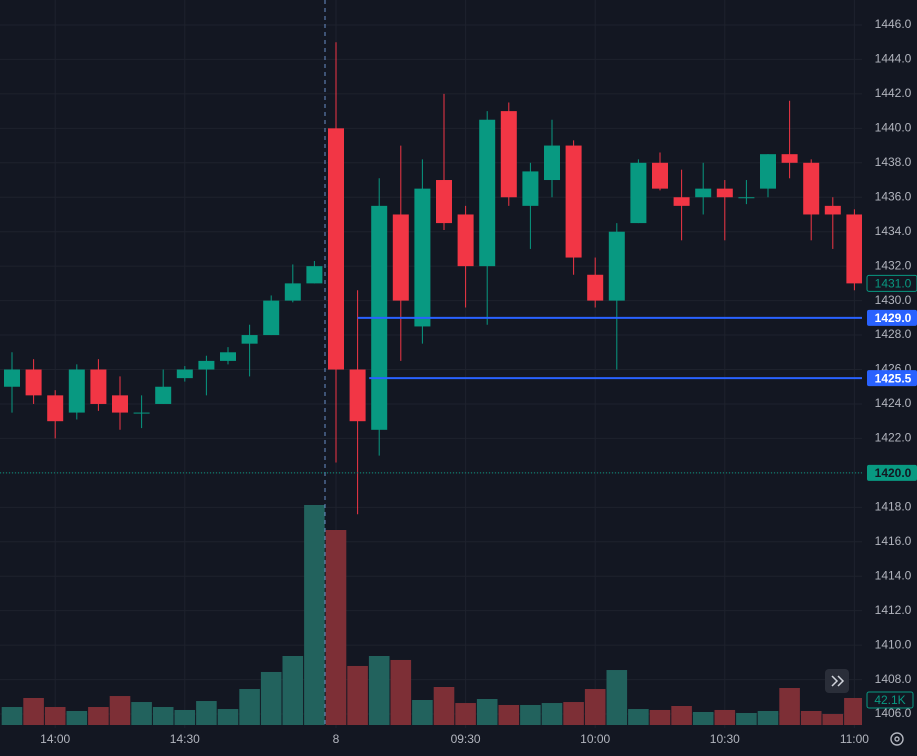  What do you see at coordinates (336, 739) in the screenshot?
I see `x-tick-label: 8` at bounding box center [336, 739].